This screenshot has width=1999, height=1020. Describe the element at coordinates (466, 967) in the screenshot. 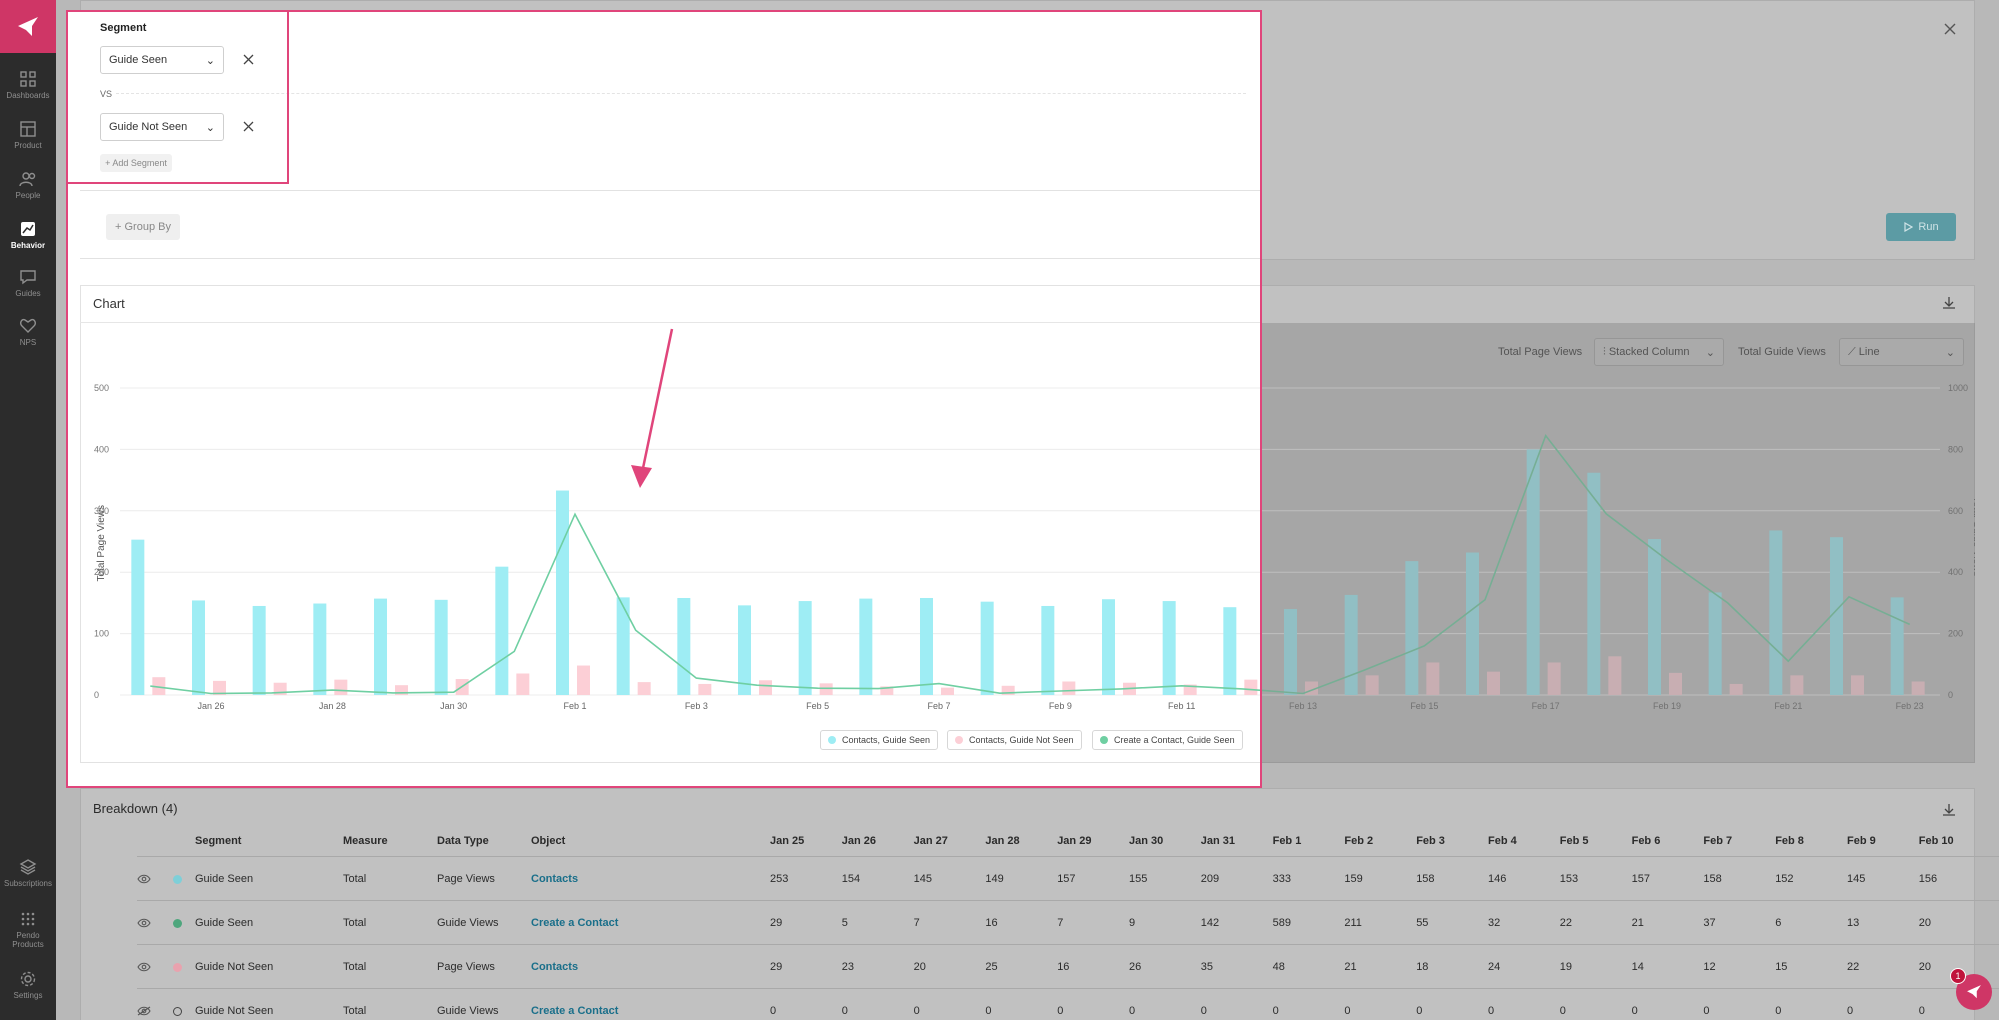

I see `data-type-cell: Page Views` at that location.